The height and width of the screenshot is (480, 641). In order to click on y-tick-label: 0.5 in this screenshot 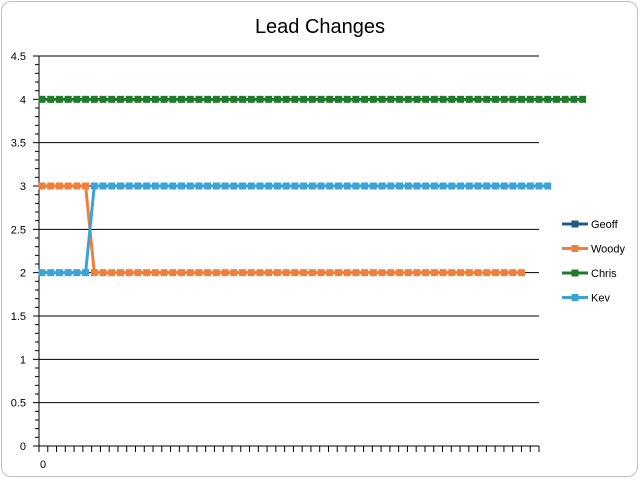, I will do `click(18, 404)`.